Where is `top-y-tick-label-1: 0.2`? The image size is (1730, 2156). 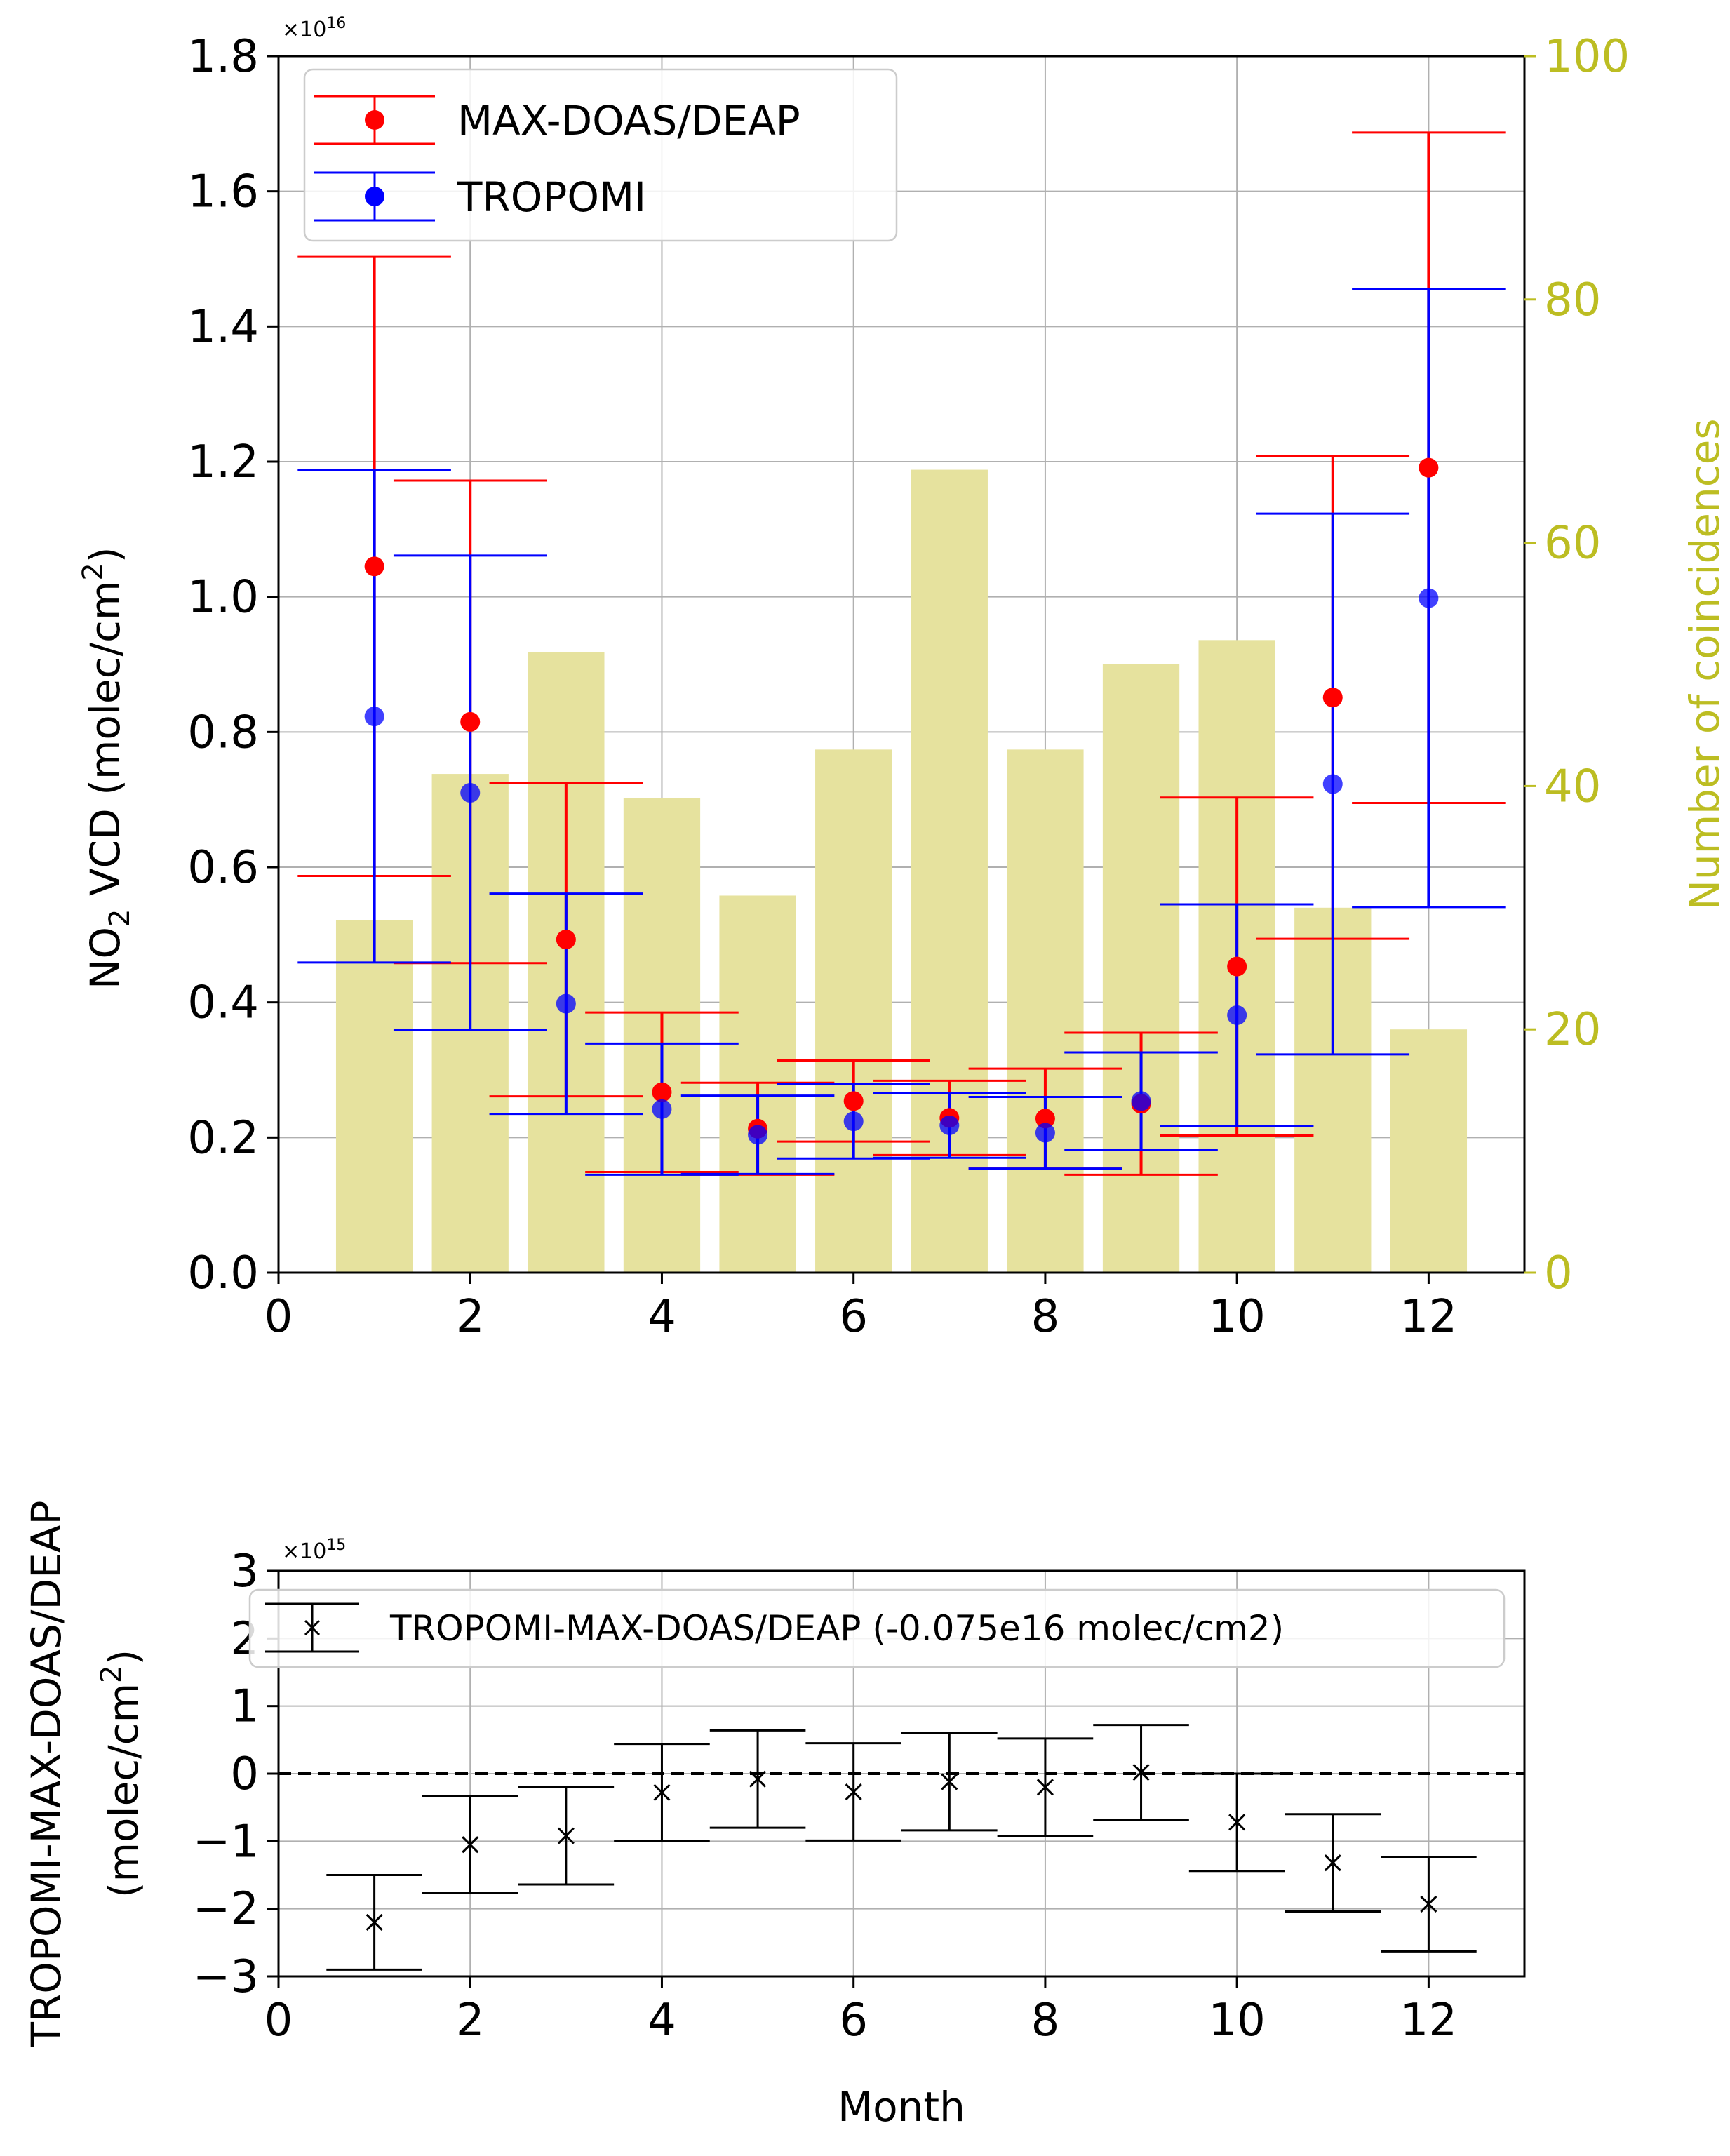 top-y-tick-label-1: 0.2 is located at coordinates (223, 1138).